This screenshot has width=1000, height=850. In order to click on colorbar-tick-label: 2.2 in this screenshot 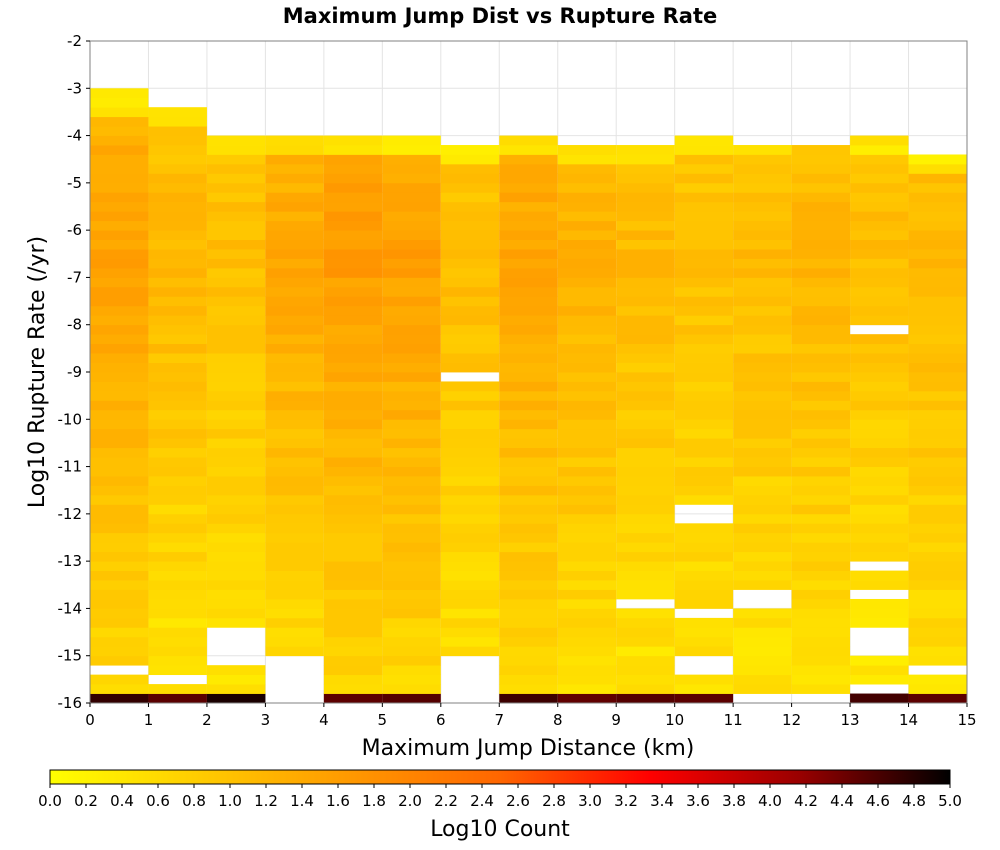, I will do `click(446, 801)`.